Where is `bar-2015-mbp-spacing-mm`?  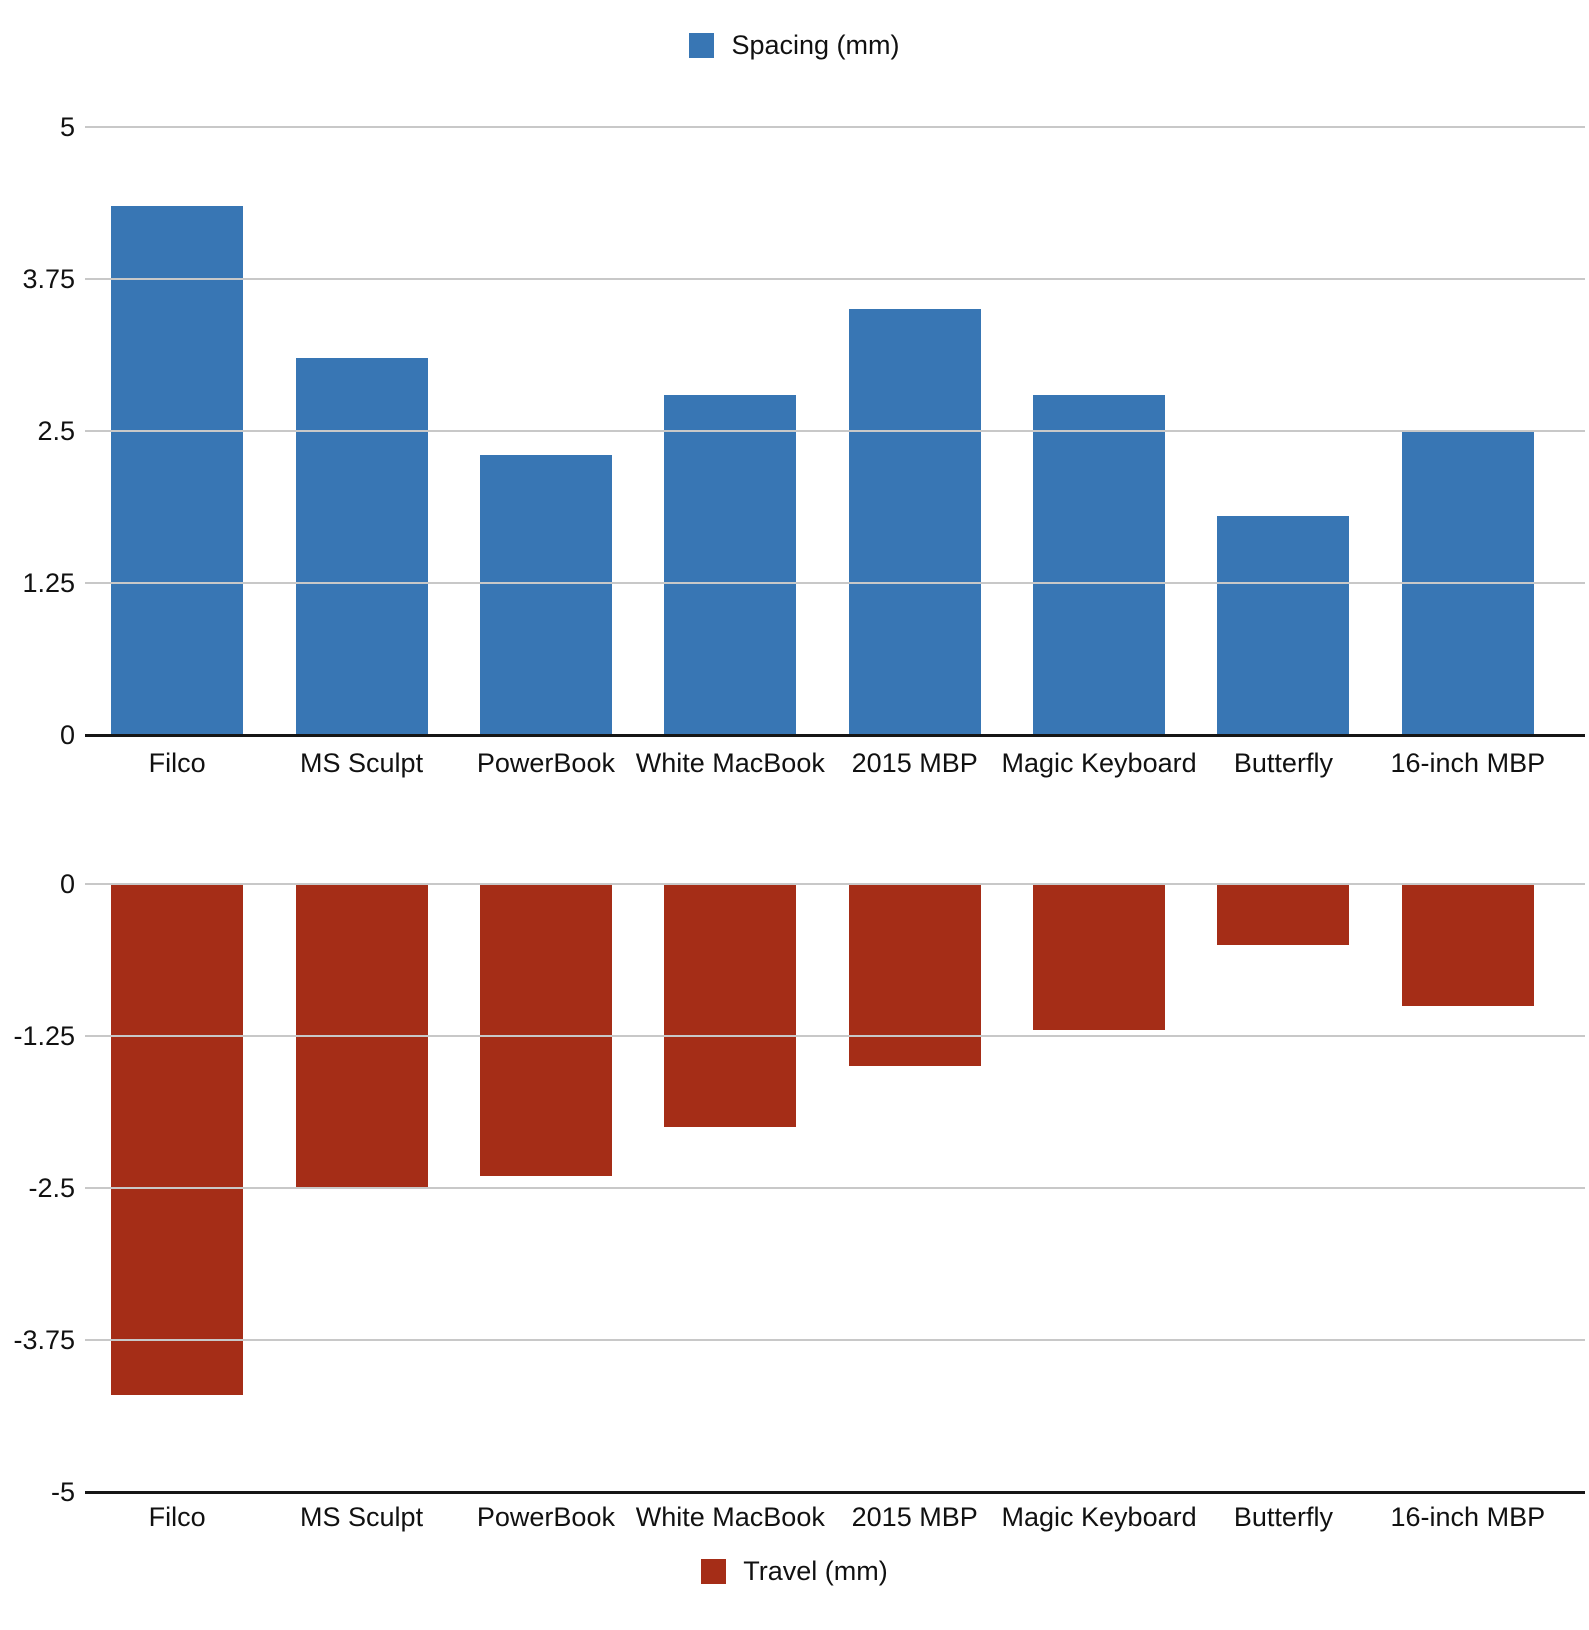 bar-2015-mbp-spacing-mm is located at coordinates (914, 522).